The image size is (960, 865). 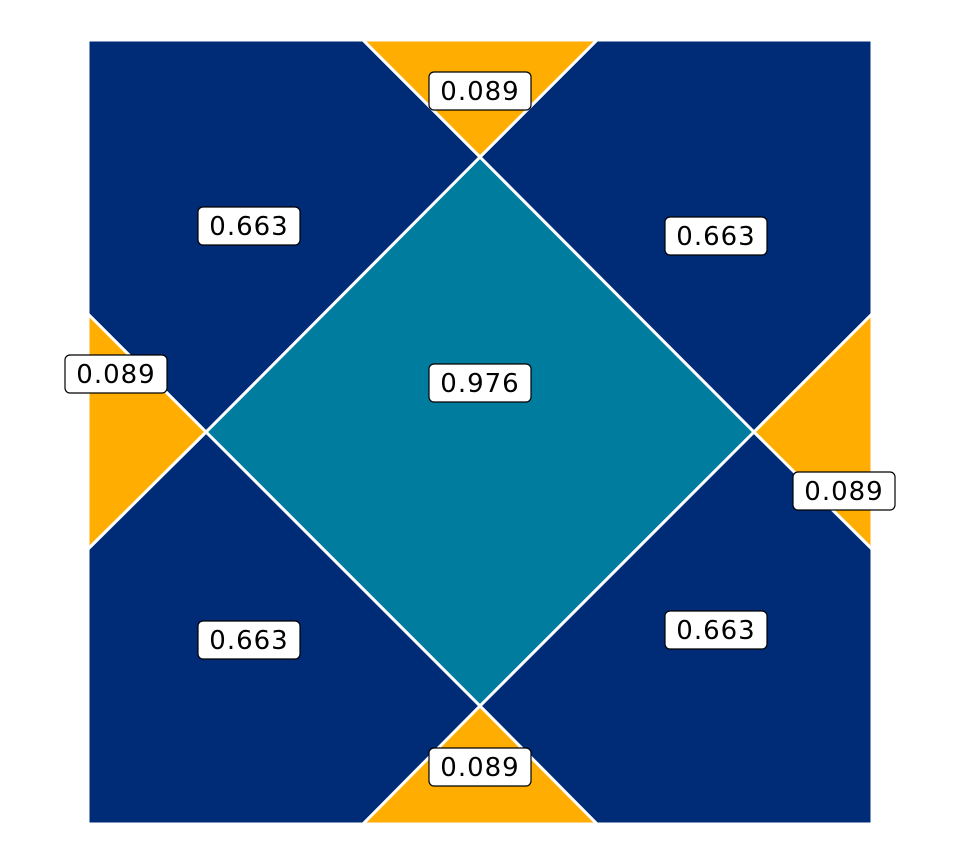 I want to click on label-text-top: 0.089, so click(x=479, y=92).